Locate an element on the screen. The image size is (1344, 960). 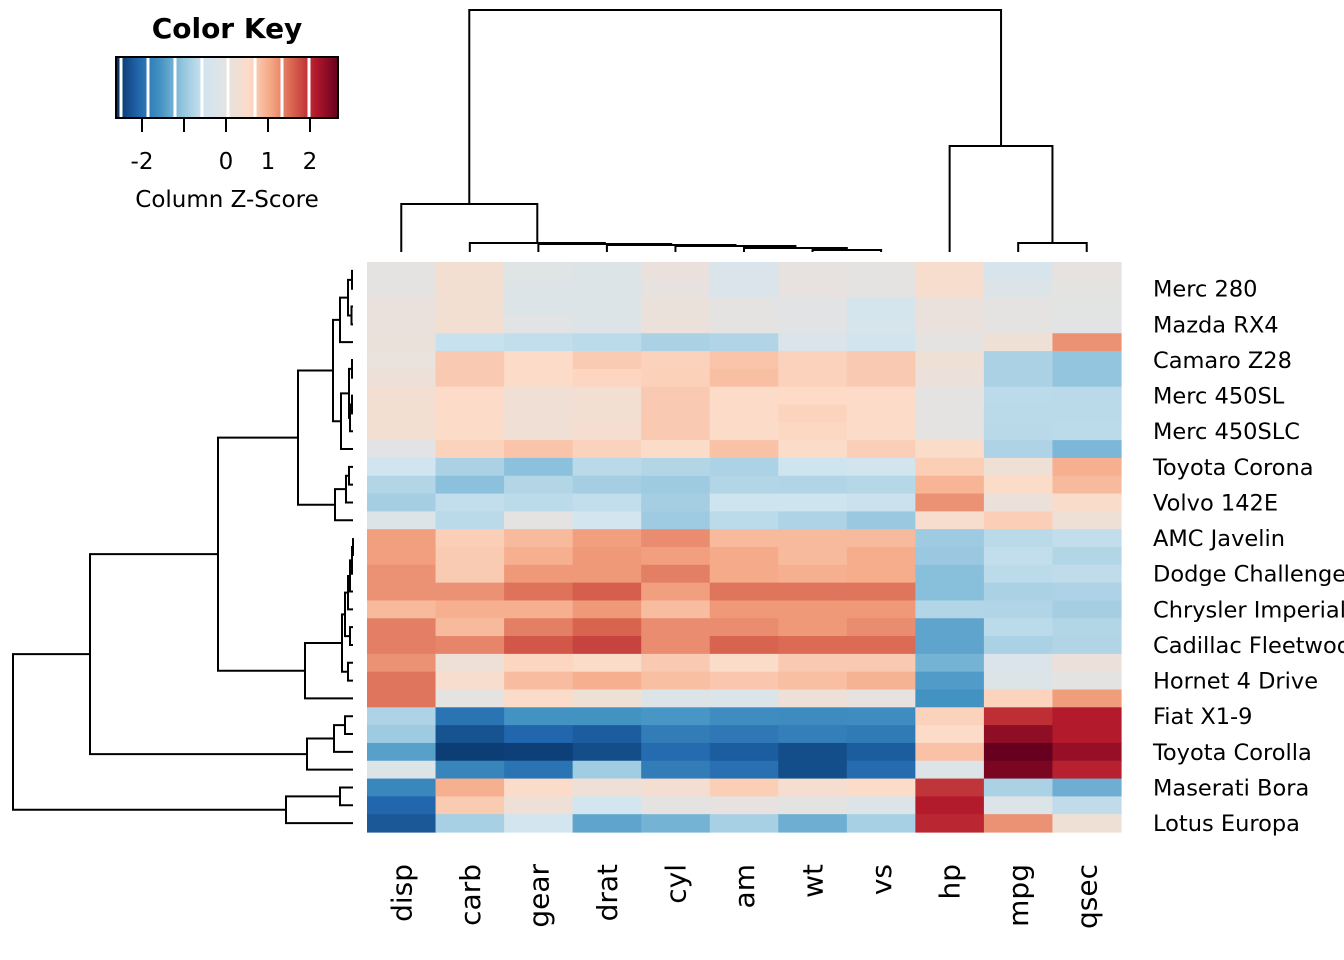
row-label: Hornet 4 Drive is located at coordinates (1235, 682).